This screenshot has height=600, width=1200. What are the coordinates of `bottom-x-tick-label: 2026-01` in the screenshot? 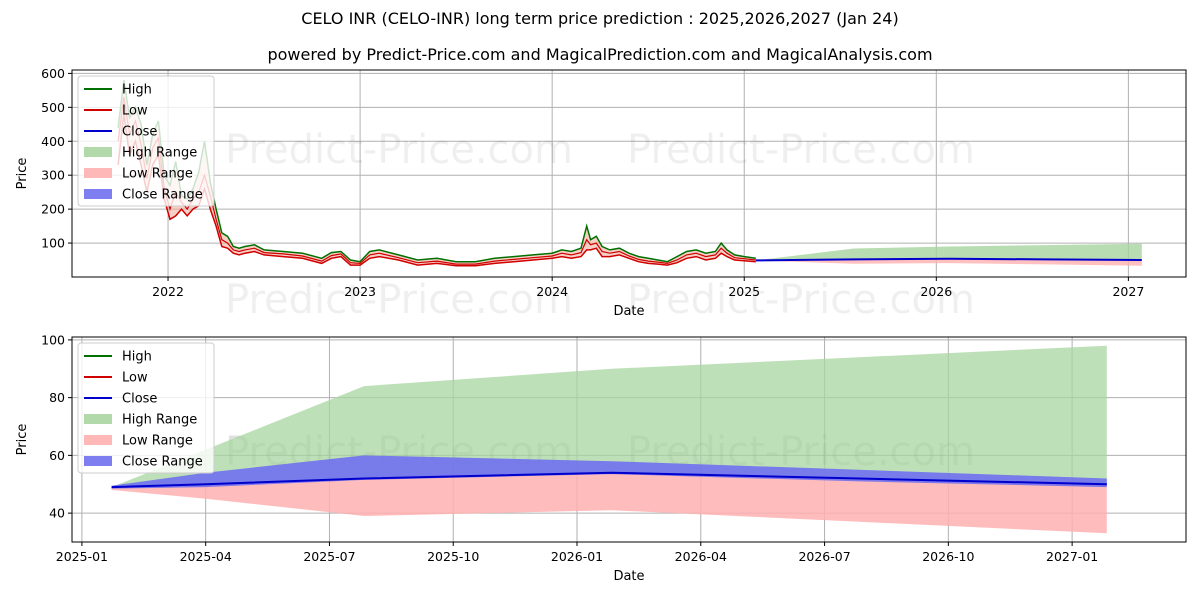 It's located at (577, 556).